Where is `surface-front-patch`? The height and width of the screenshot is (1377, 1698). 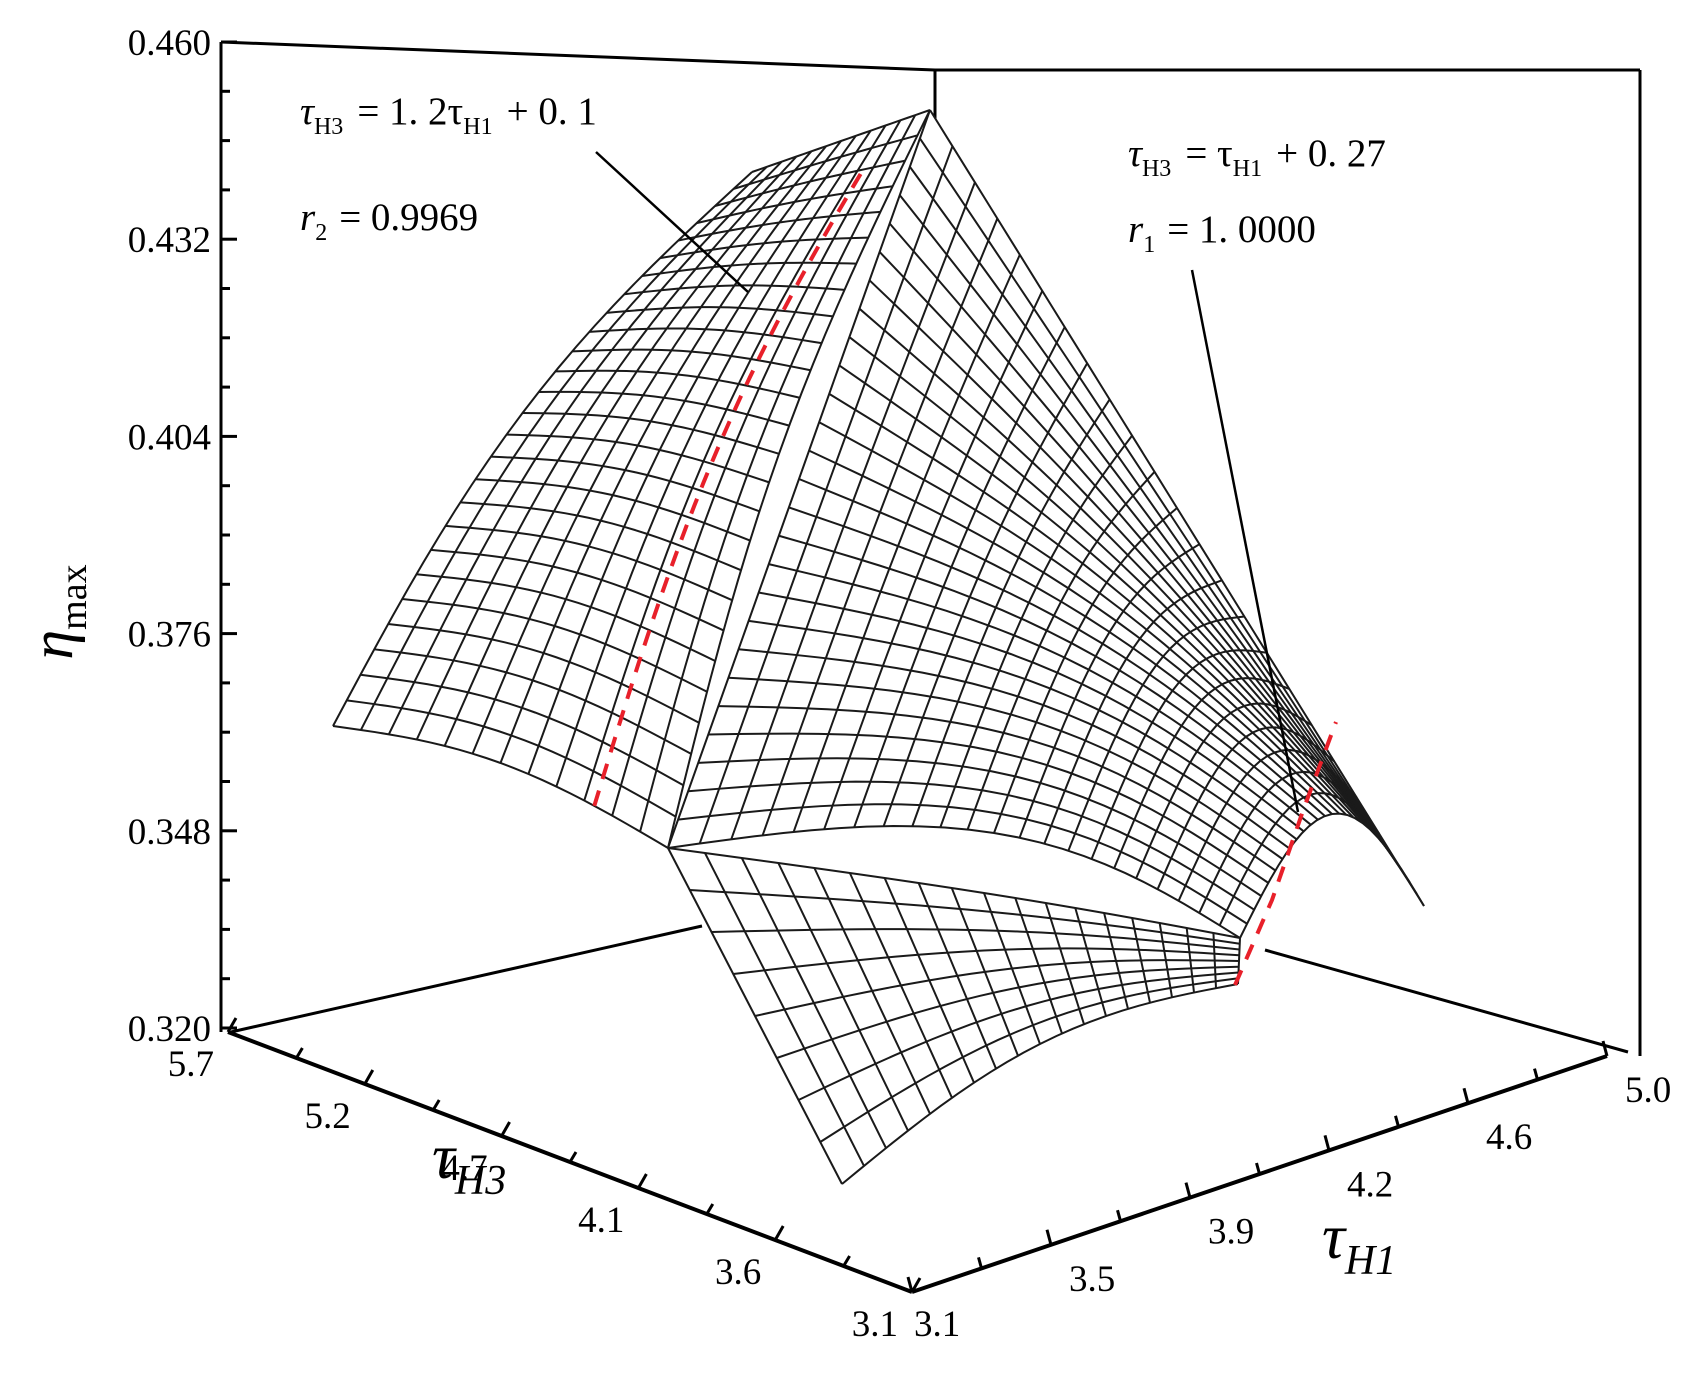 surface-front-patch is located at coordinates (954, 1016).